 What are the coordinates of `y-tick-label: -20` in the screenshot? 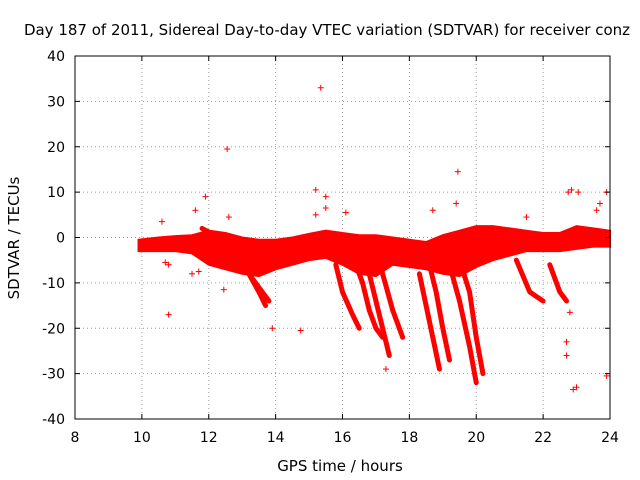 It's located at (53, 329).